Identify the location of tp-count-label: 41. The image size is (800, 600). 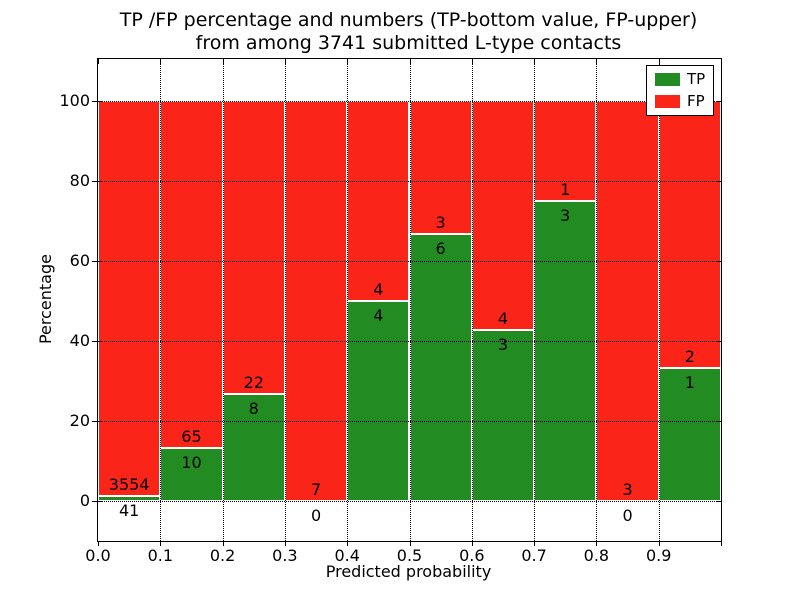
(129, 511).